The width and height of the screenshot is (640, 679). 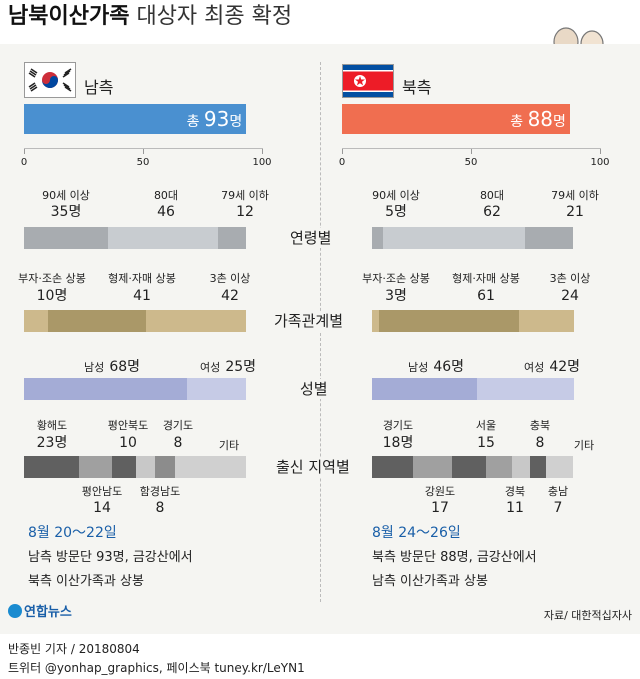 I want to click on south-region-value-0: 23명, so click(x=52, y=443).